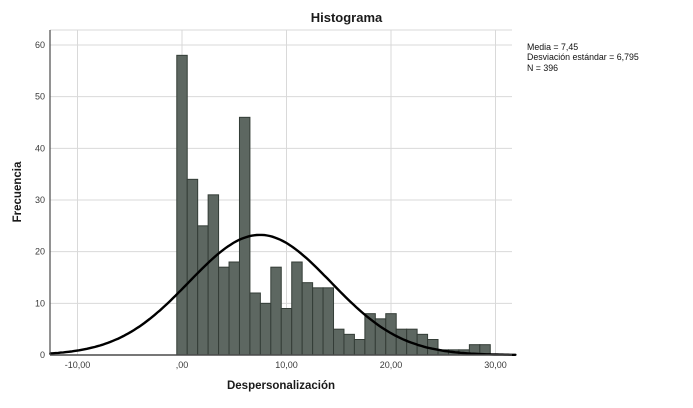 Image resolution: width=693 pixels, height=408 pixels. Describe the element at coordinates (543, 67) in the screenshot. I see `stat-n: N = 396` at that location.